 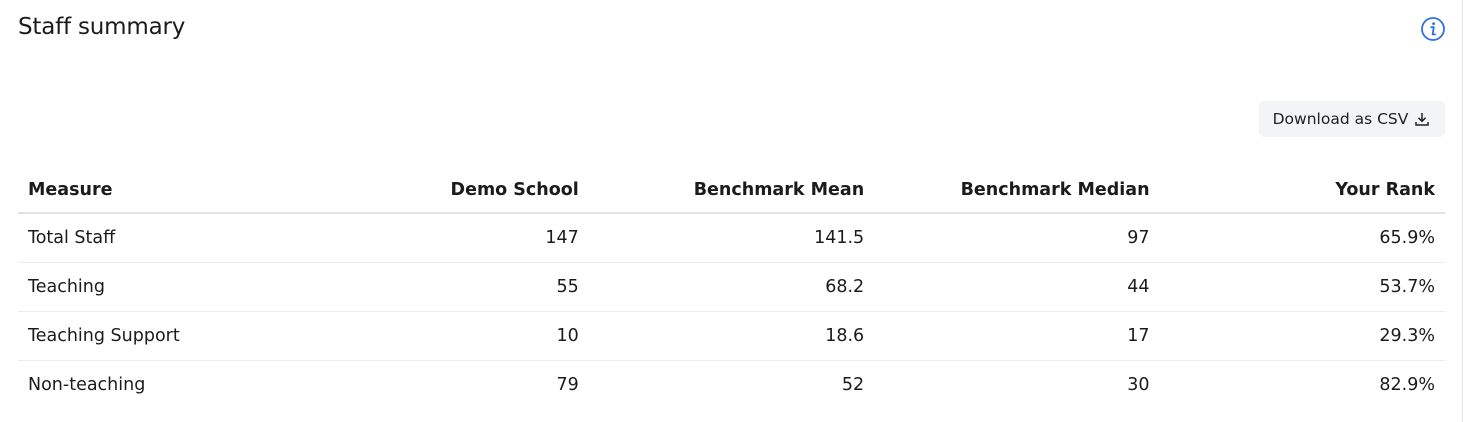 I want to click on table-row: Teaching Support 10 18.6 17 29.3%, so click(x=731, y=336).